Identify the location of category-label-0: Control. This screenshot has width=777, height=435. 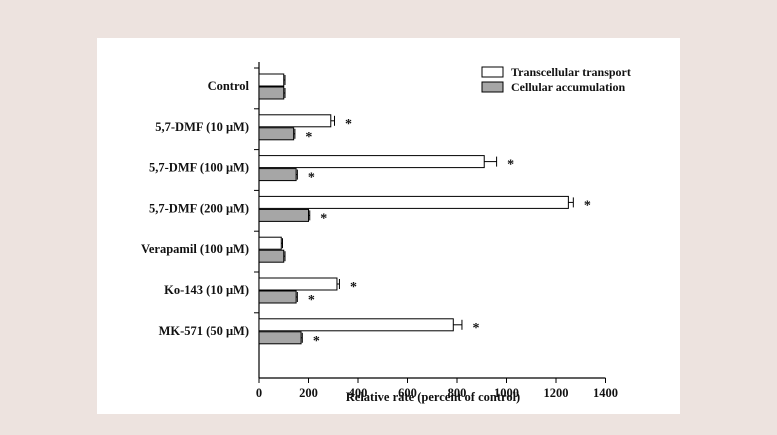
(229, 86).